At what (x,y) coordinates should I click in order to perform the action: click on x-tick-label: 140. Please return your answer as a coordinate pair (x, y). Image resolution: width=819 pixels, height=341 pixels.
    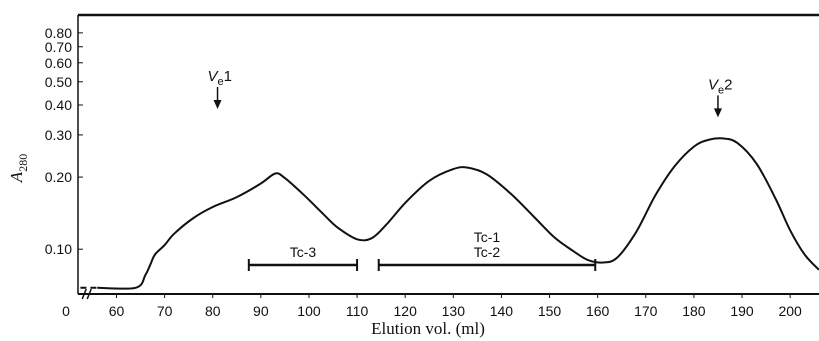
    Looking at the image, I should click on (502, 311).